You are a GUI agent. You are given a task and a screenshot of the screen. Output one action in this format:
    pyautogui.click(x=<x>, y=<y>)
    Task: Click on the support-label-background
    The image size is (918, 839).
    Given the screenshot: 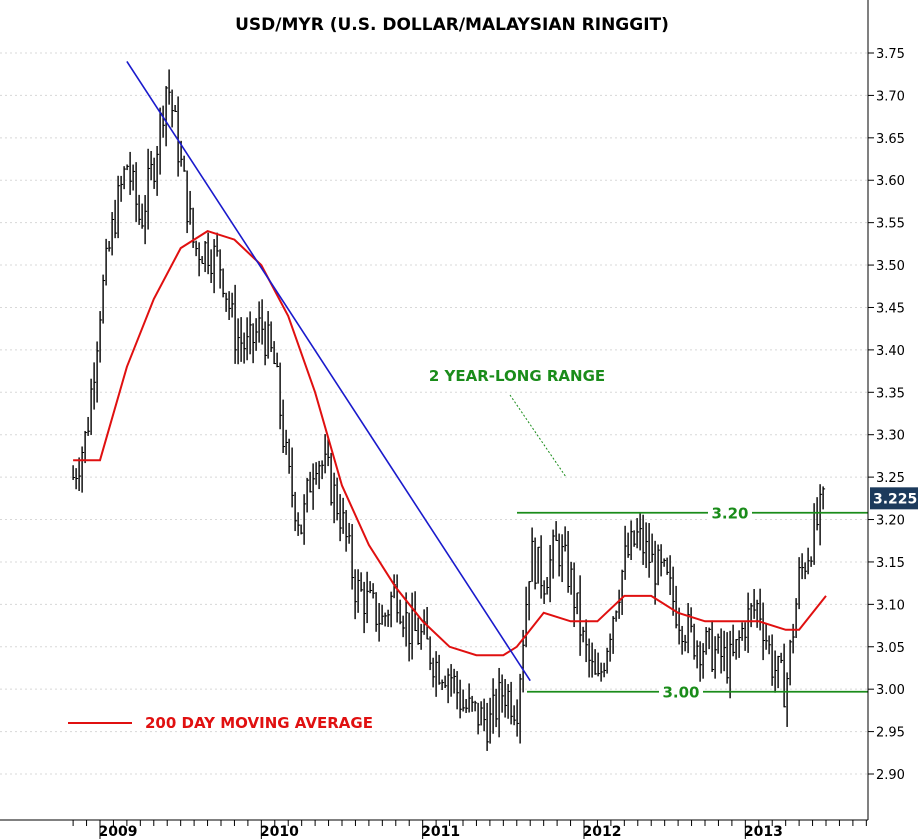 What is the action you would take?
    pyautogui.click(x=681, y=691)
    